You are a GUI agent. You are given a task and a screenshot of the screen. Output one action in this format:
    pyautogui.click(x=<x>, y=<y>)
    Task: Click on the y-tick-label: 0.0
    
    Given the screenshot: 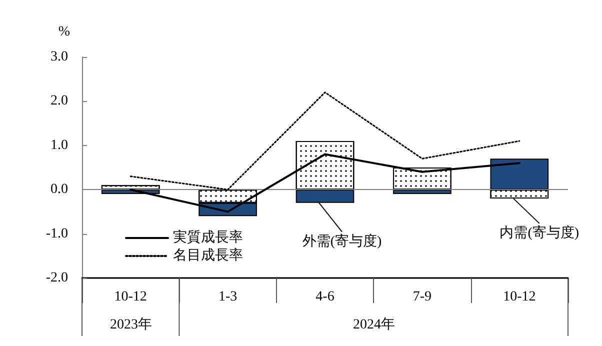 What is the action you would take?
    pyautogui.click(x=59, y=190)
    